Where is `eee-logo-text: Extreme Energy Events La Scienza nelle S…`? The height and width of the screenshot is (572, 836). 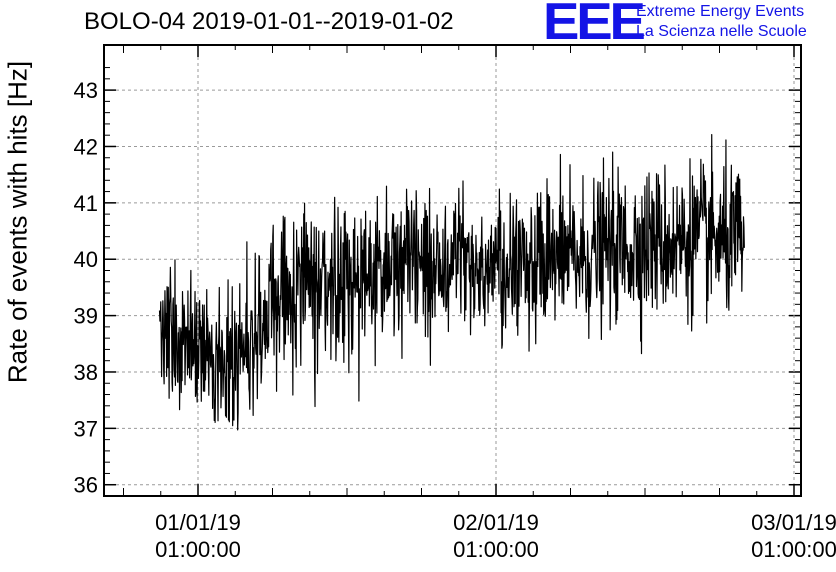
eee-logo-text: Extreme Energy Events La Scienza nelle S… is located at coordinates (721, 22).